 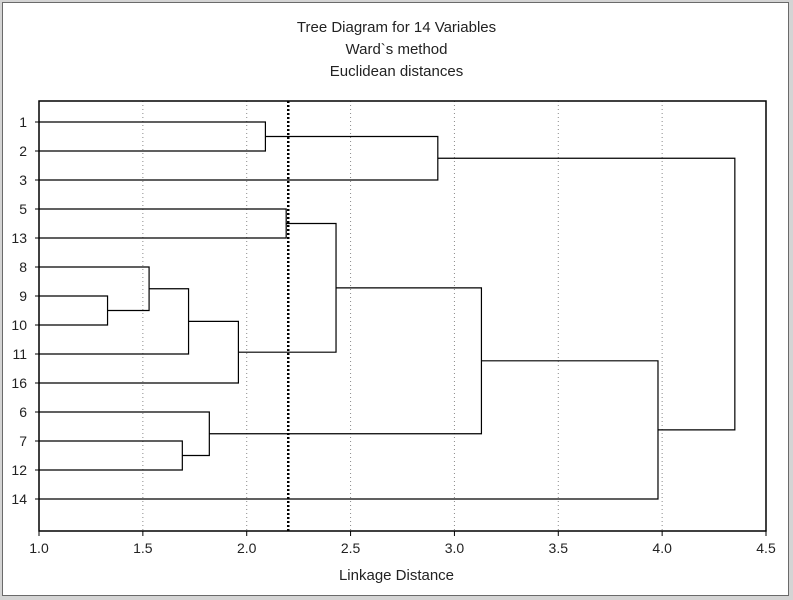 What do you see at coordinates (23, 180) in the screenshot?
I see `leaf-label: 3` at bounding box center [23, 180].